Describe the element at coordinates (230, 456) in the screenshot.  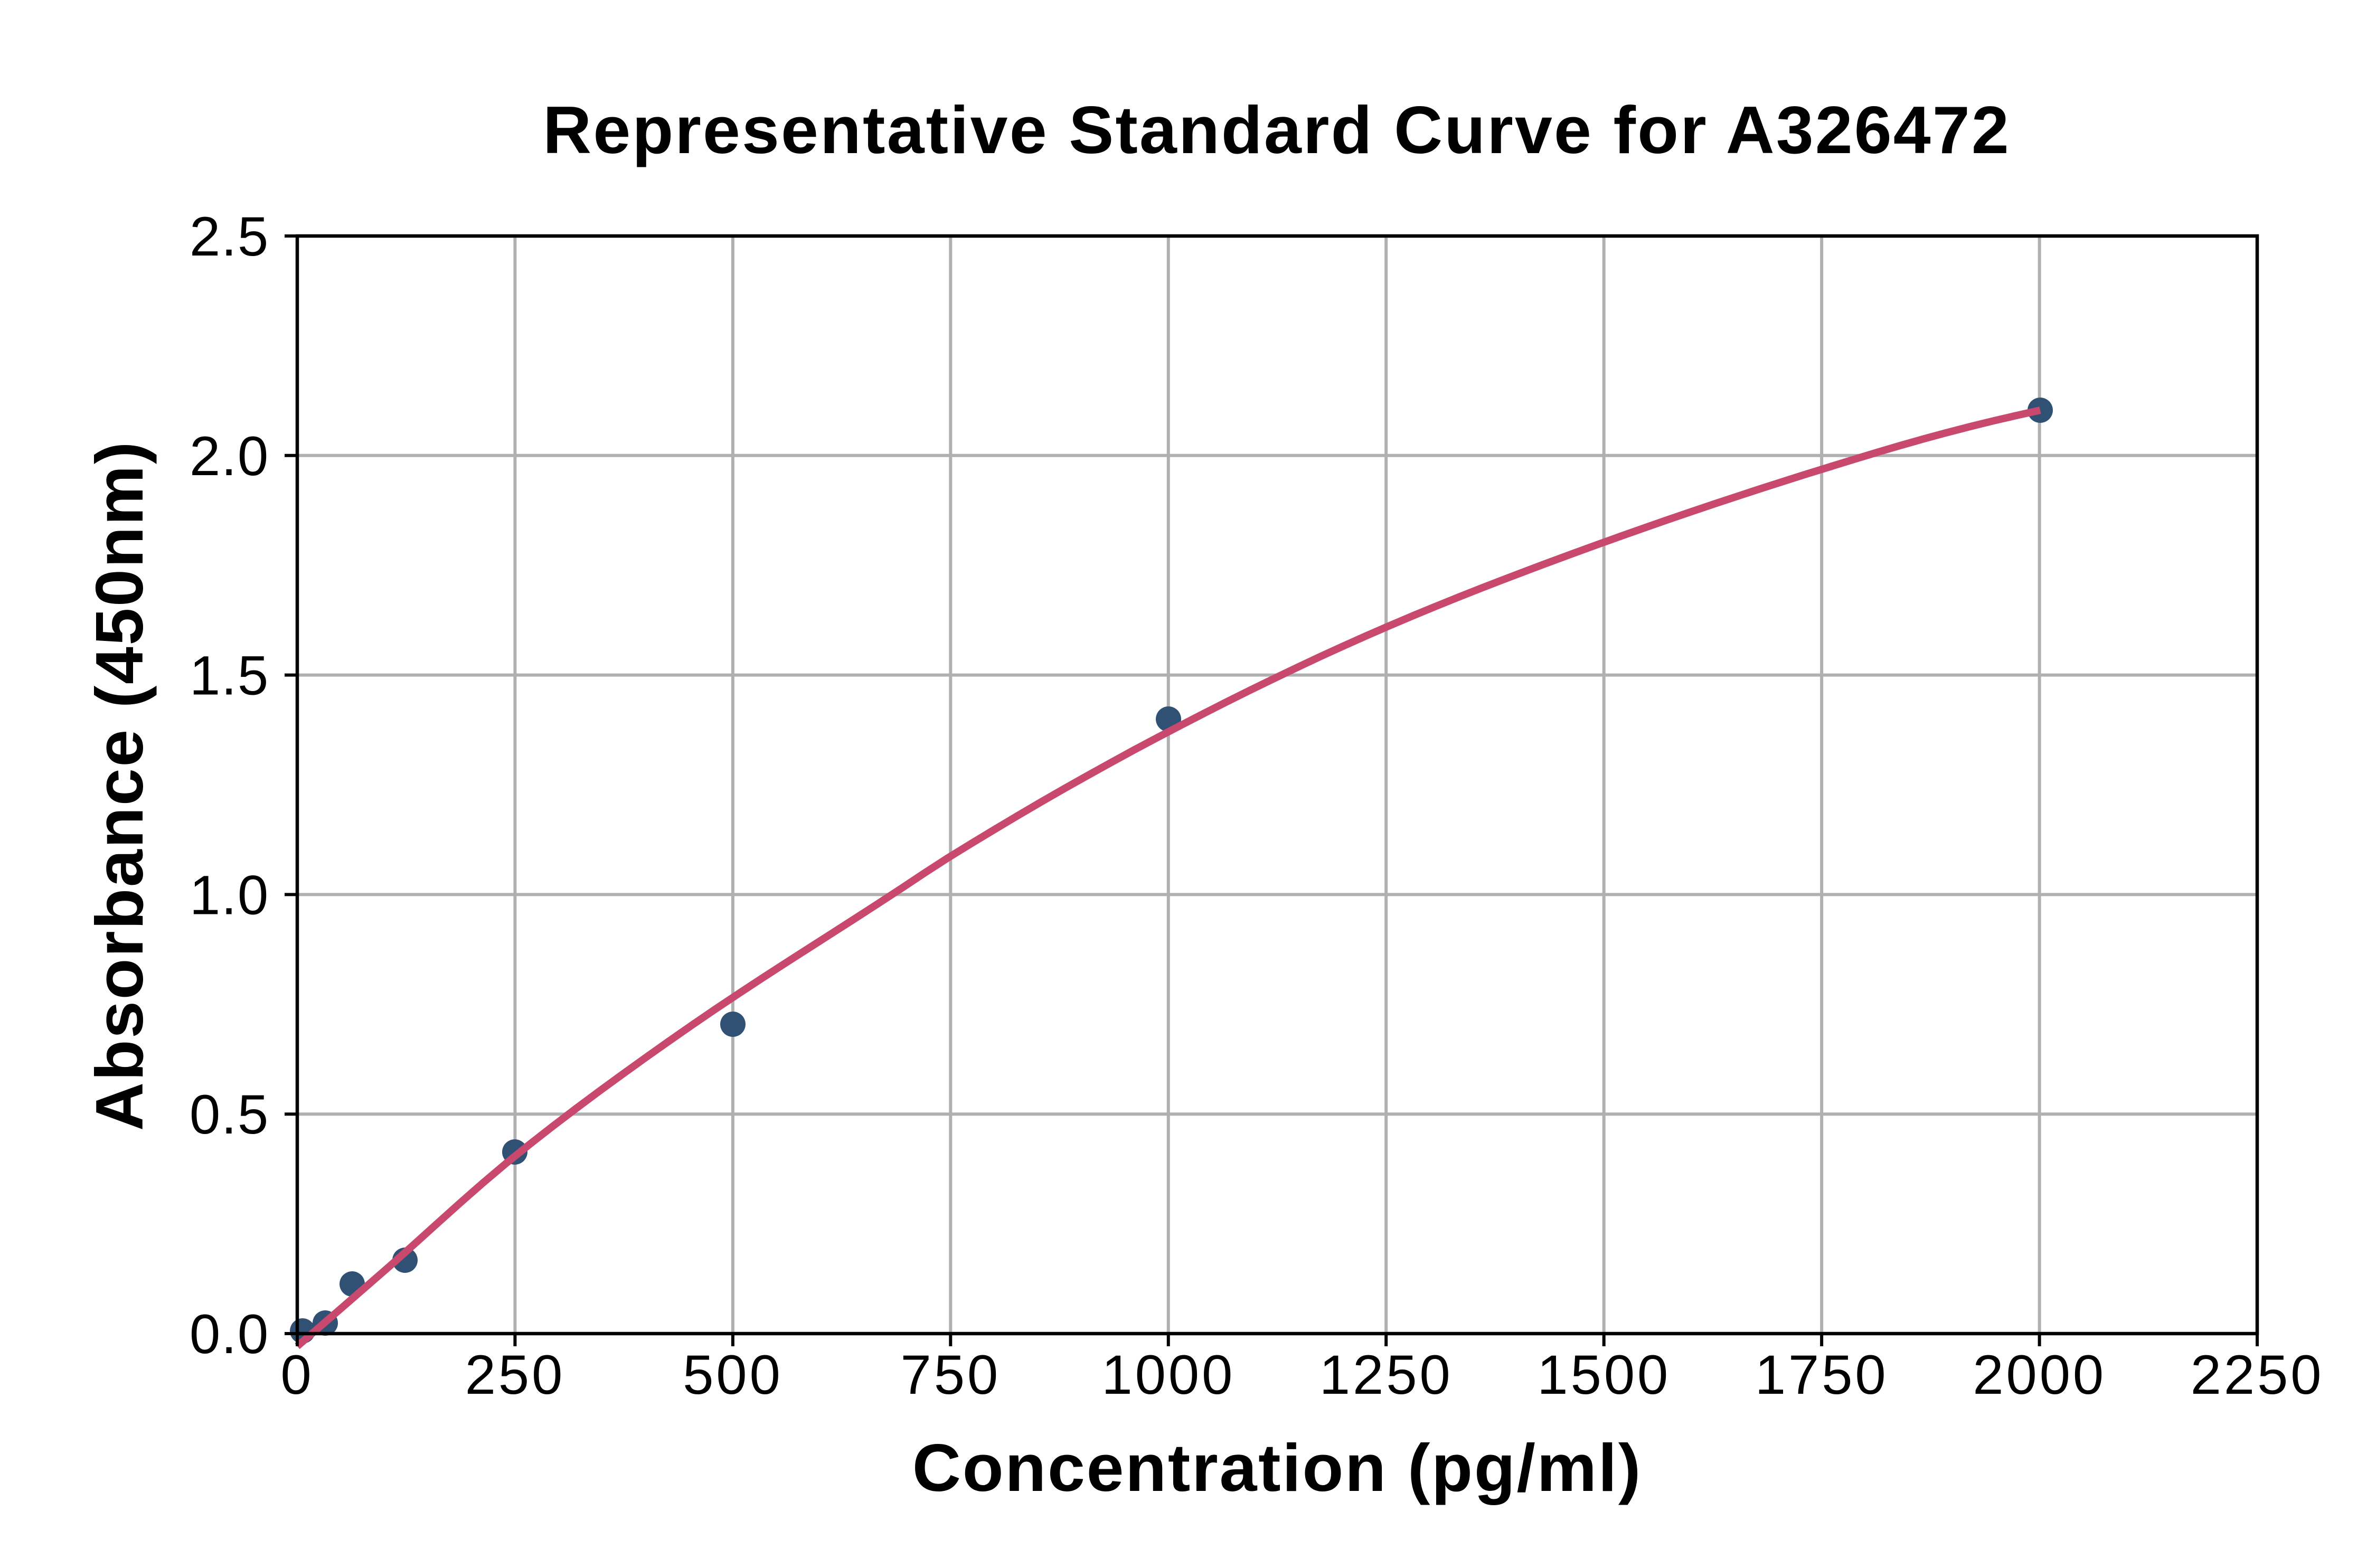
I see `svg-text: 2.0` at that location.